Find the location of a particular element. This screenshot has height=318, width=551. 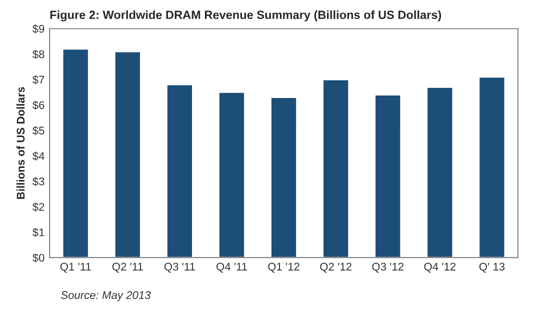

x-tick-label: Q1 '12 is located at coordinates (284, 267).